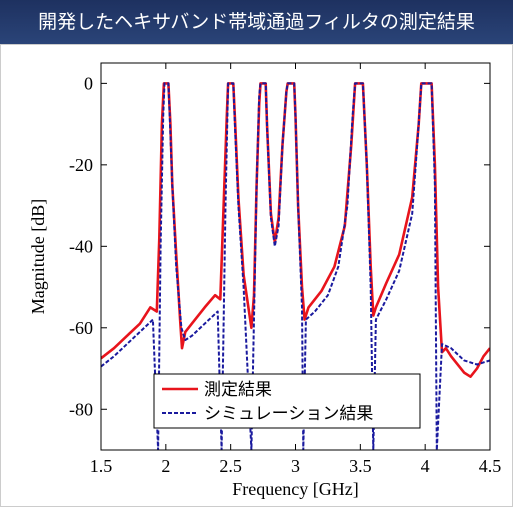  I want to click on y-tick-label: -40, so click(81, 246).